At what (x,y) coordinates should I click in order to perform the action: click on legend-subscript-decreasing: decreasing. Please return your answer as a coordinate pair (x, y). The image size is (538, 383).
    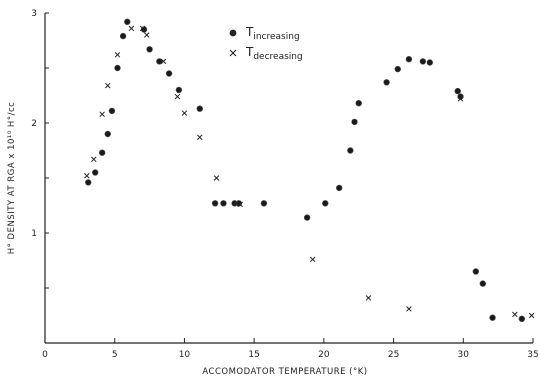
    Looking at the image, I should click on (277, 57).